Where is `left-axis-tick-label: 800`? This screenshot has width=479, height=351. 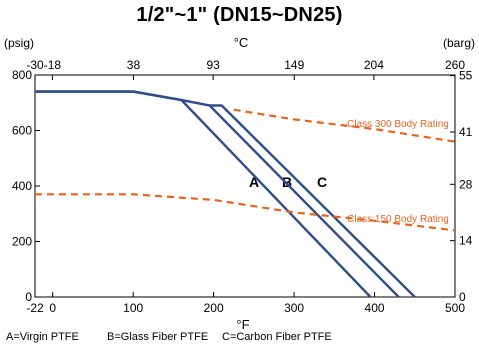
left-axis-tick-label: 800 is located at coordinates (22, 75).